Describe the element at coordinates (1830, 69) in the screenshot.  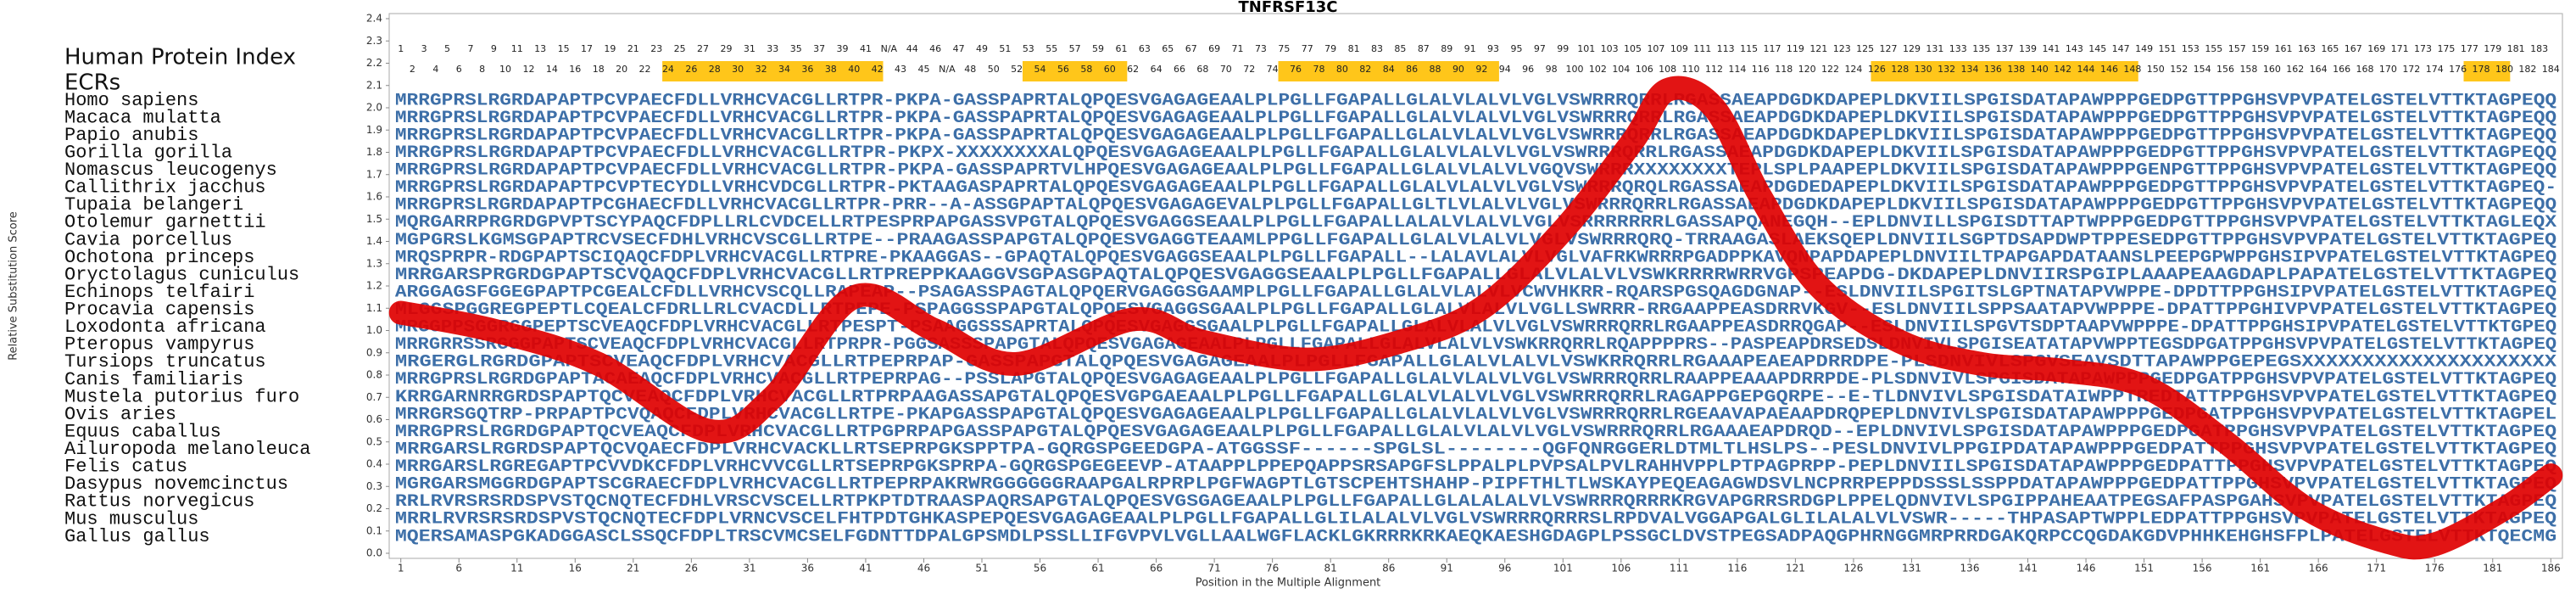
I see `human-index: 122` at that location.